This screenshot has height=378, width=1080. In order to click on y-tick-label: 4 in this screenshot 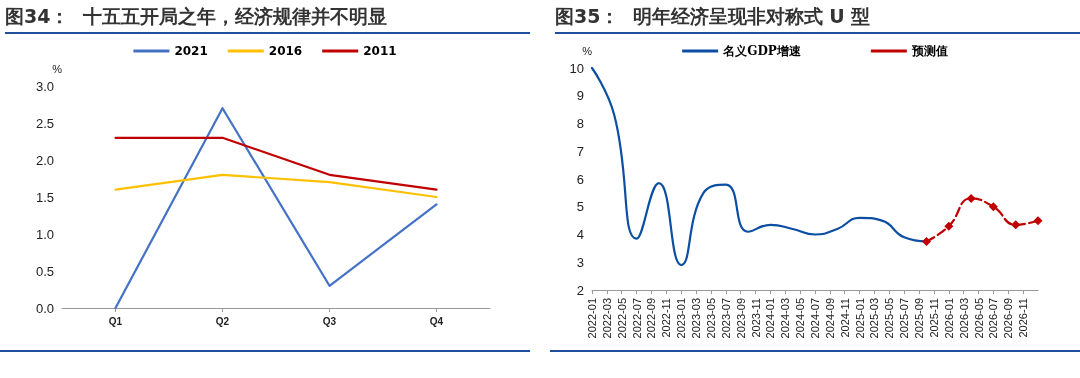, I will do `click(580, 234)`.